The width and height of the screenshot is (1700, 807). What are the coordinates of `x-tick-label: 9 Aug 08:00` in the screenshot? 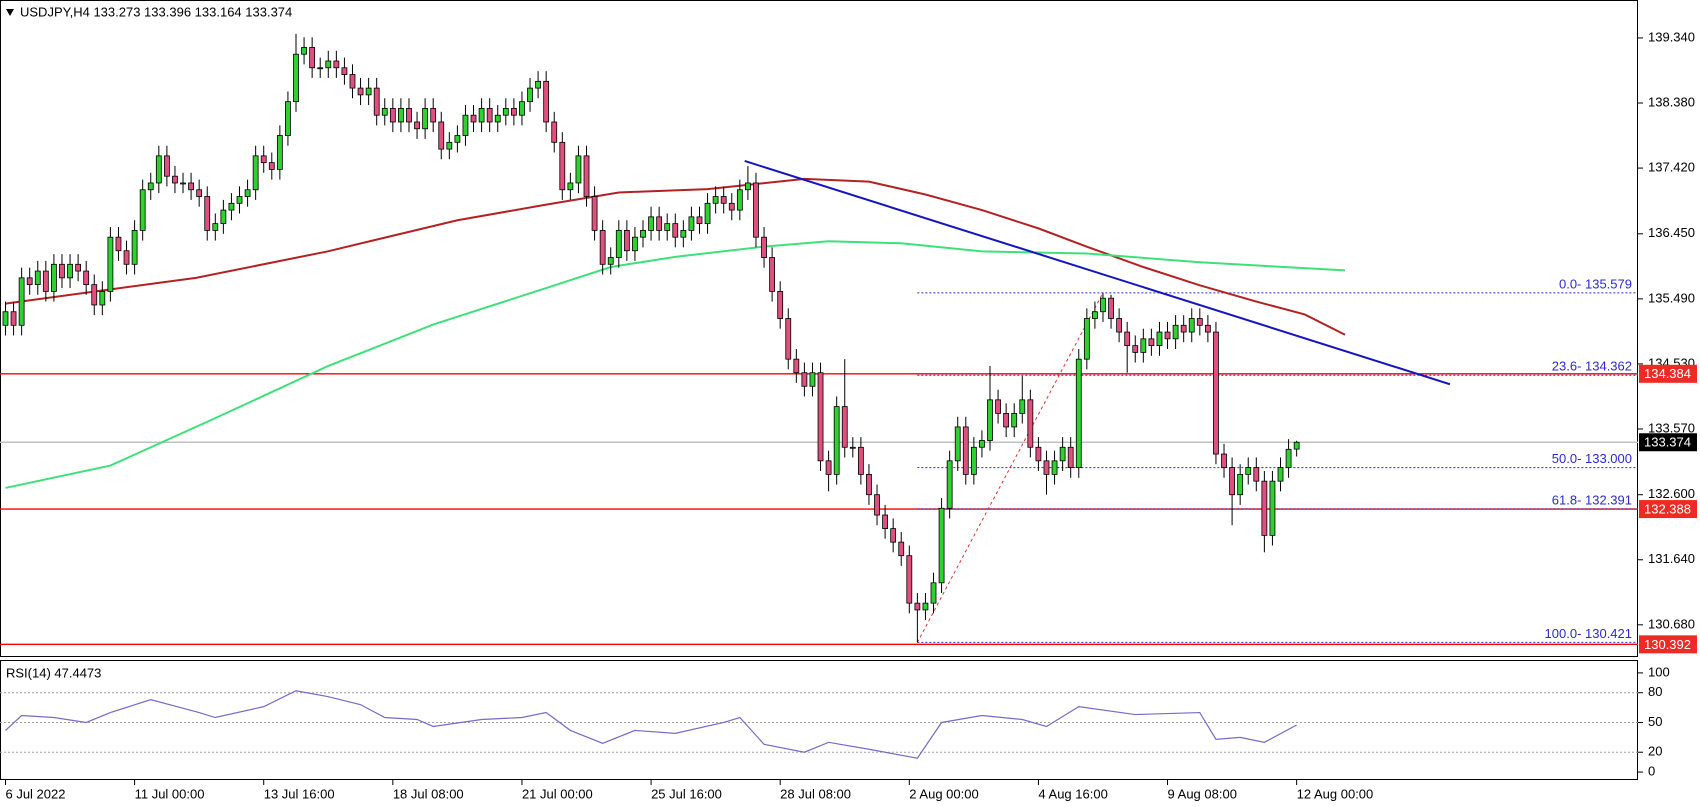 It's located at (1202, 793).